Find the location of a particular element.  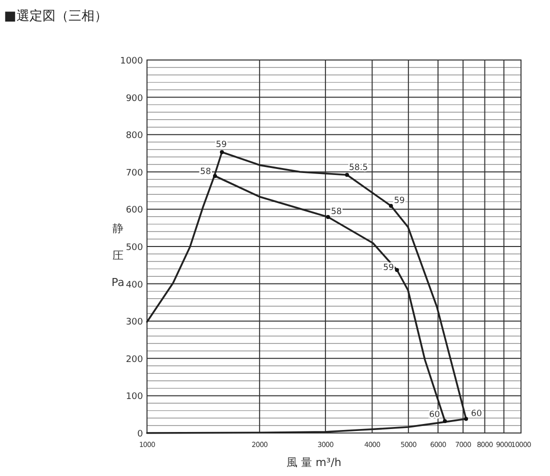

y-tick-label: 200 is located at coordinates (135, 359).